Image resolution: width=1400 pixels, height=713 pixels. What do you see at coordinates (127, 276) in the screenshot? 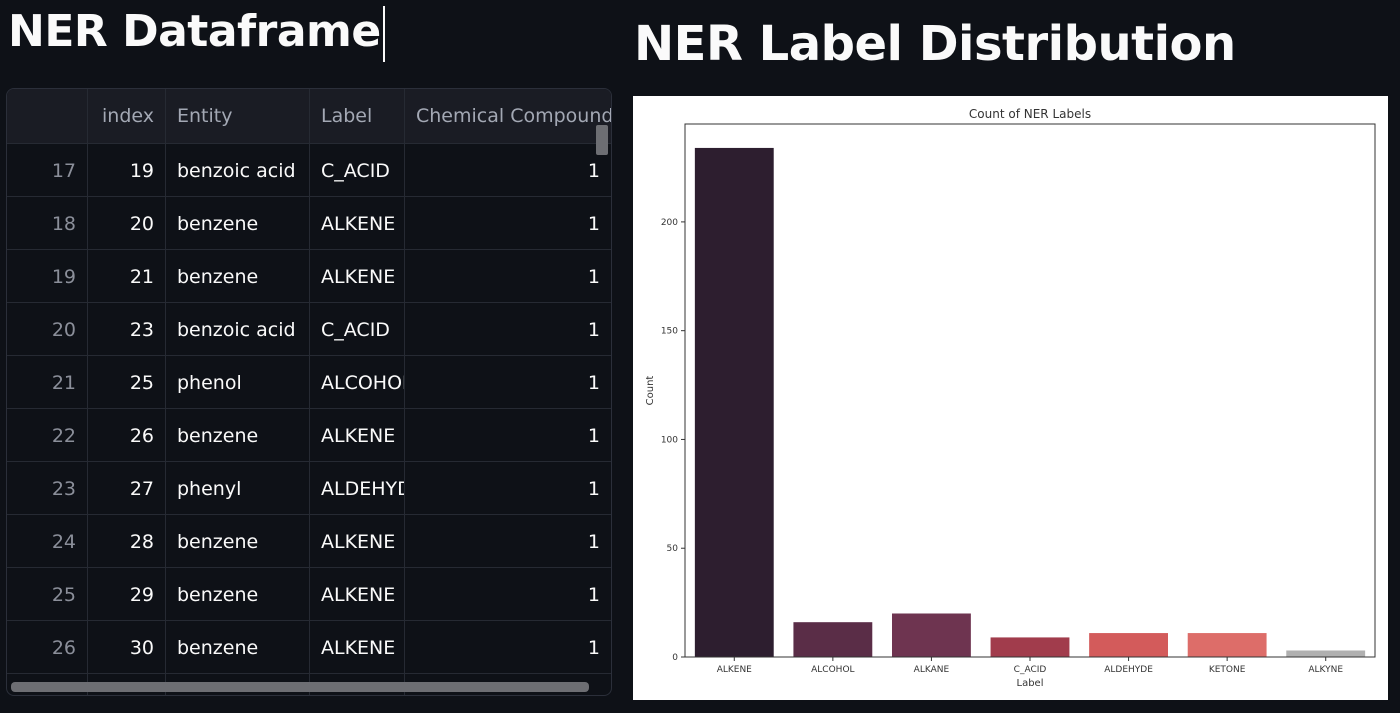
I see `cell-index: 21` at bounding box center [127, 276].